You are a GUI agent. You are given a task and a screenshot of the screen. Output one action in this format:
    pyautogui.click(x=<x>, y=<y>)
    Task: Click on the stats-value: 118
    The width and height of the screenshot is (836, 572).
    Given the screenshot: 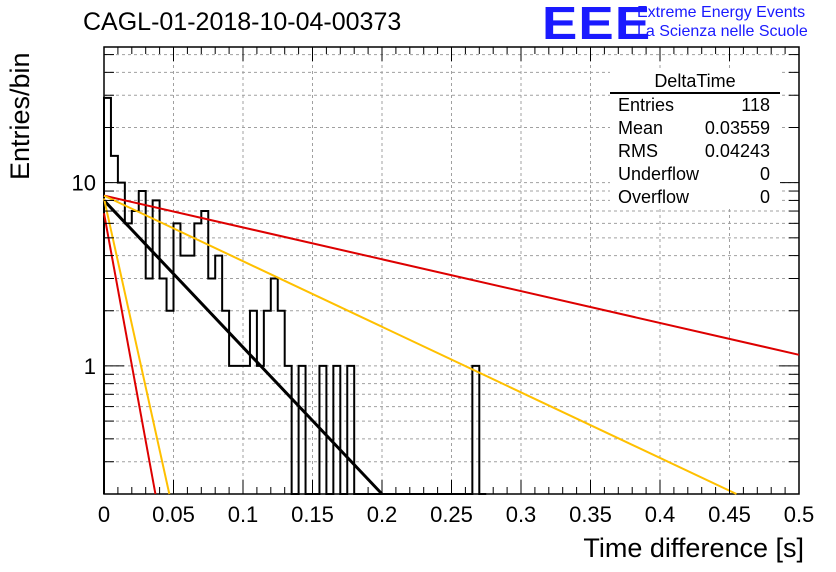 What is the action you would take?
    pyautogui.click(x=755, y=105)
    